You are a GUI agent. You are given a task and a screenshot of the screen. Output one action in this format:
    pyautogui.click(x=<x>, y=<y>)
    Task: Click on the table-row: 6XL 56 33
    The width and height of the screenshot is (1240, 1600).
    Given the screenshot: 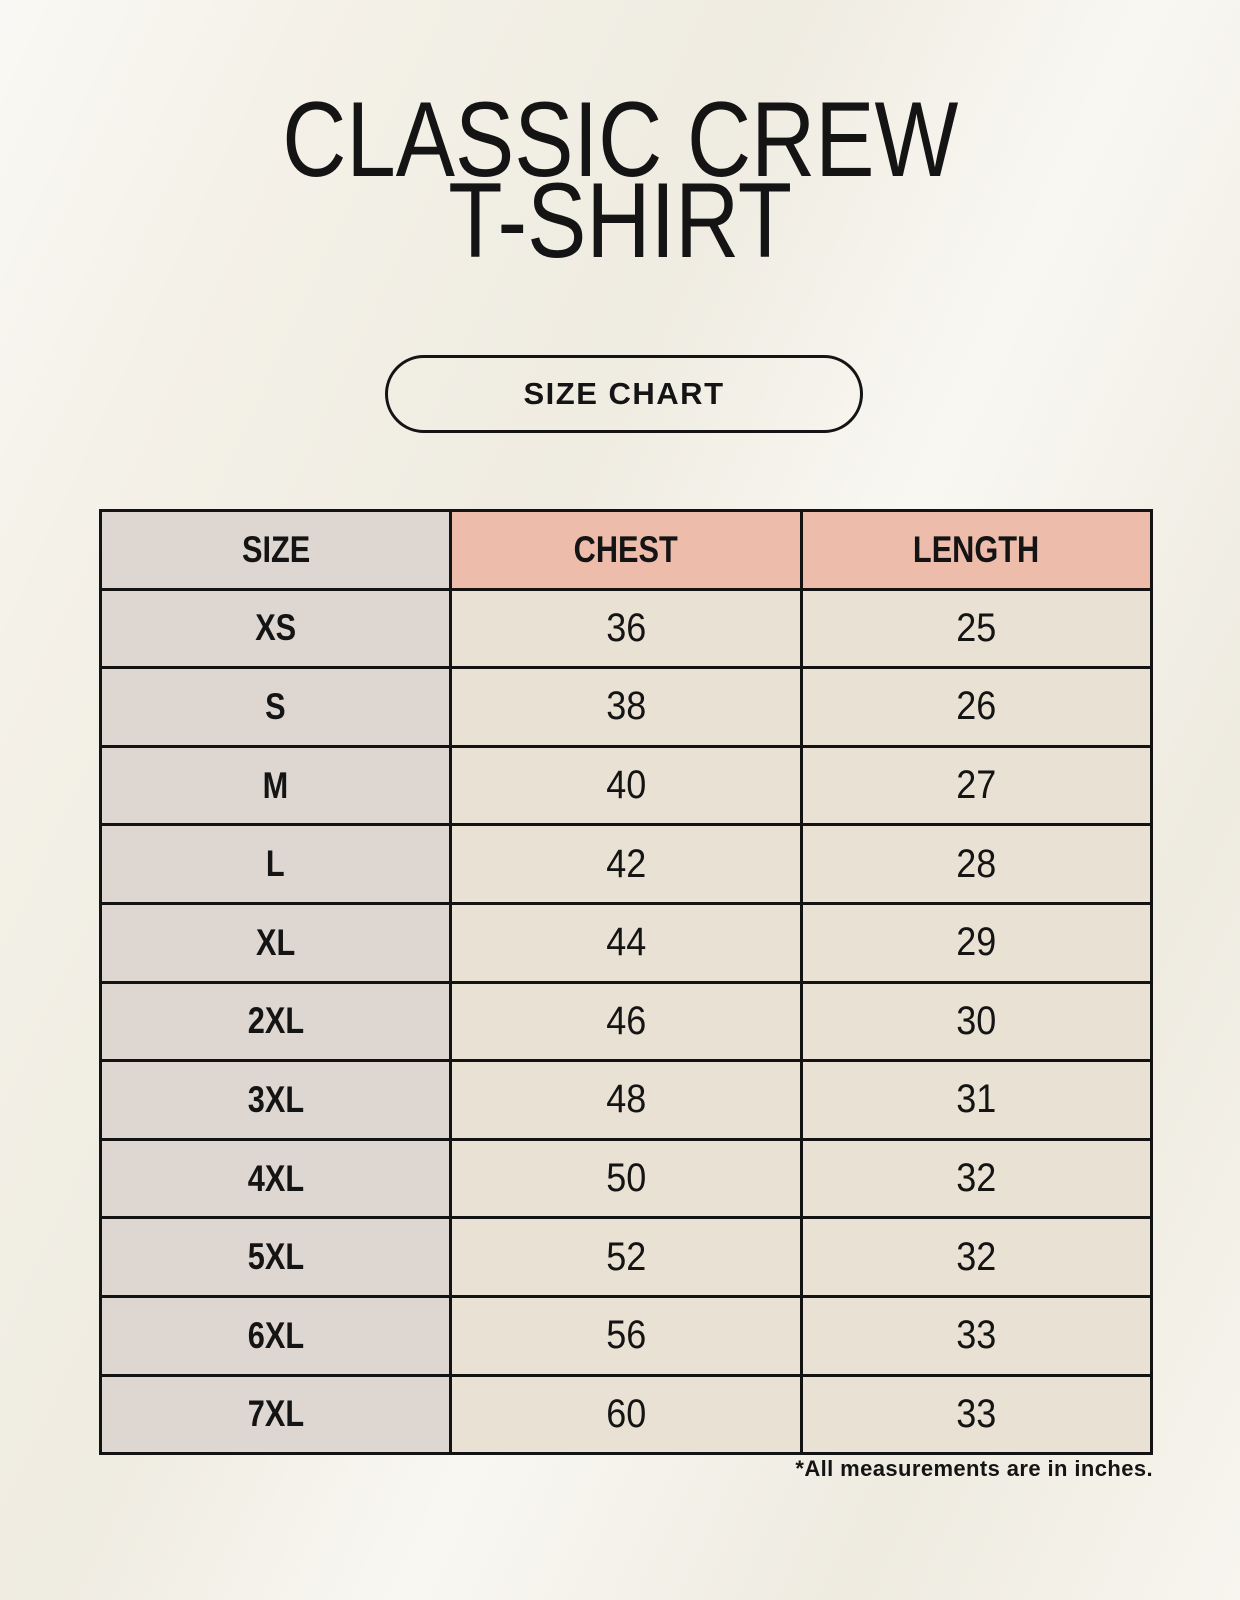 What is the action you would take?
    pyautogui.click(x=626, y=1335)
    